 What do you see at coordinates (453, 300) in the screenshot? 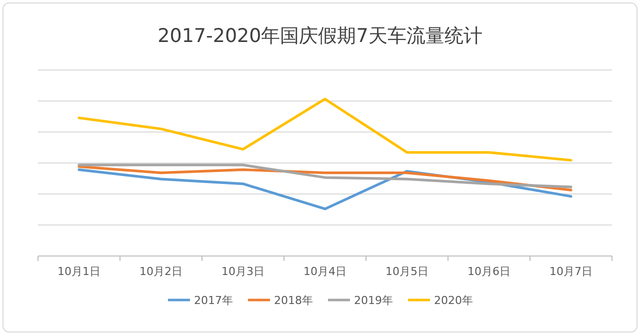
I see `legend-label: 2020年` at bounding box center [453, 300].